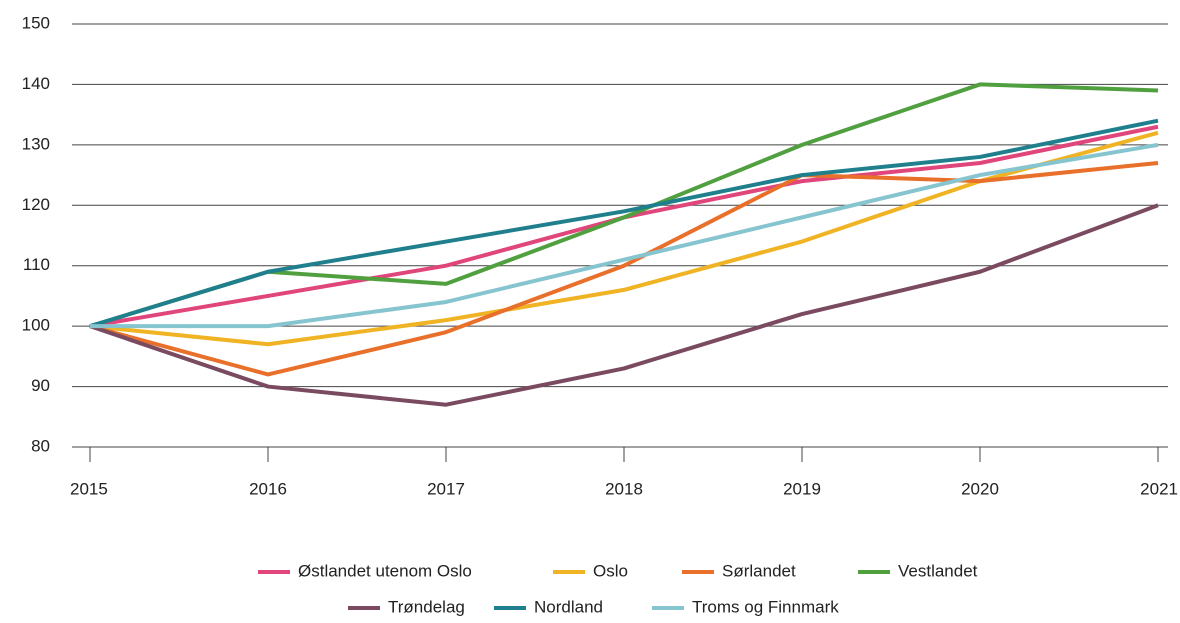  Describe the element at coordinates (40, 445) in the screenshot. I see `y-tick-label: 80` at that location.